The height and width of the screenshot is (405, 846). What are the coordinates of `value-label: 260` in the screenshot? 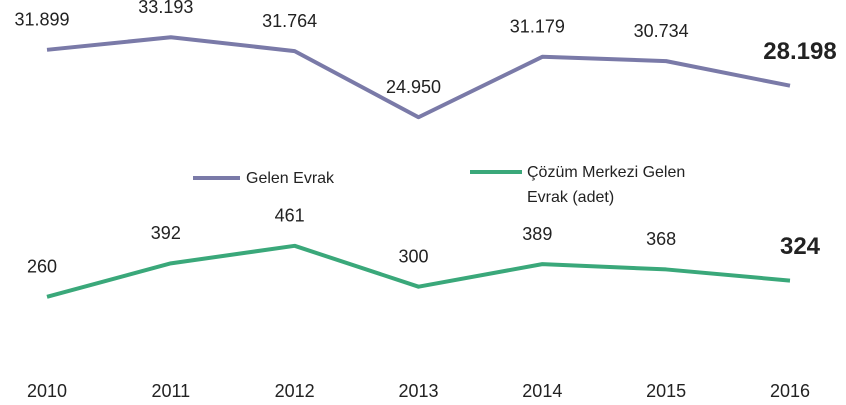 It's located at (42, 267).